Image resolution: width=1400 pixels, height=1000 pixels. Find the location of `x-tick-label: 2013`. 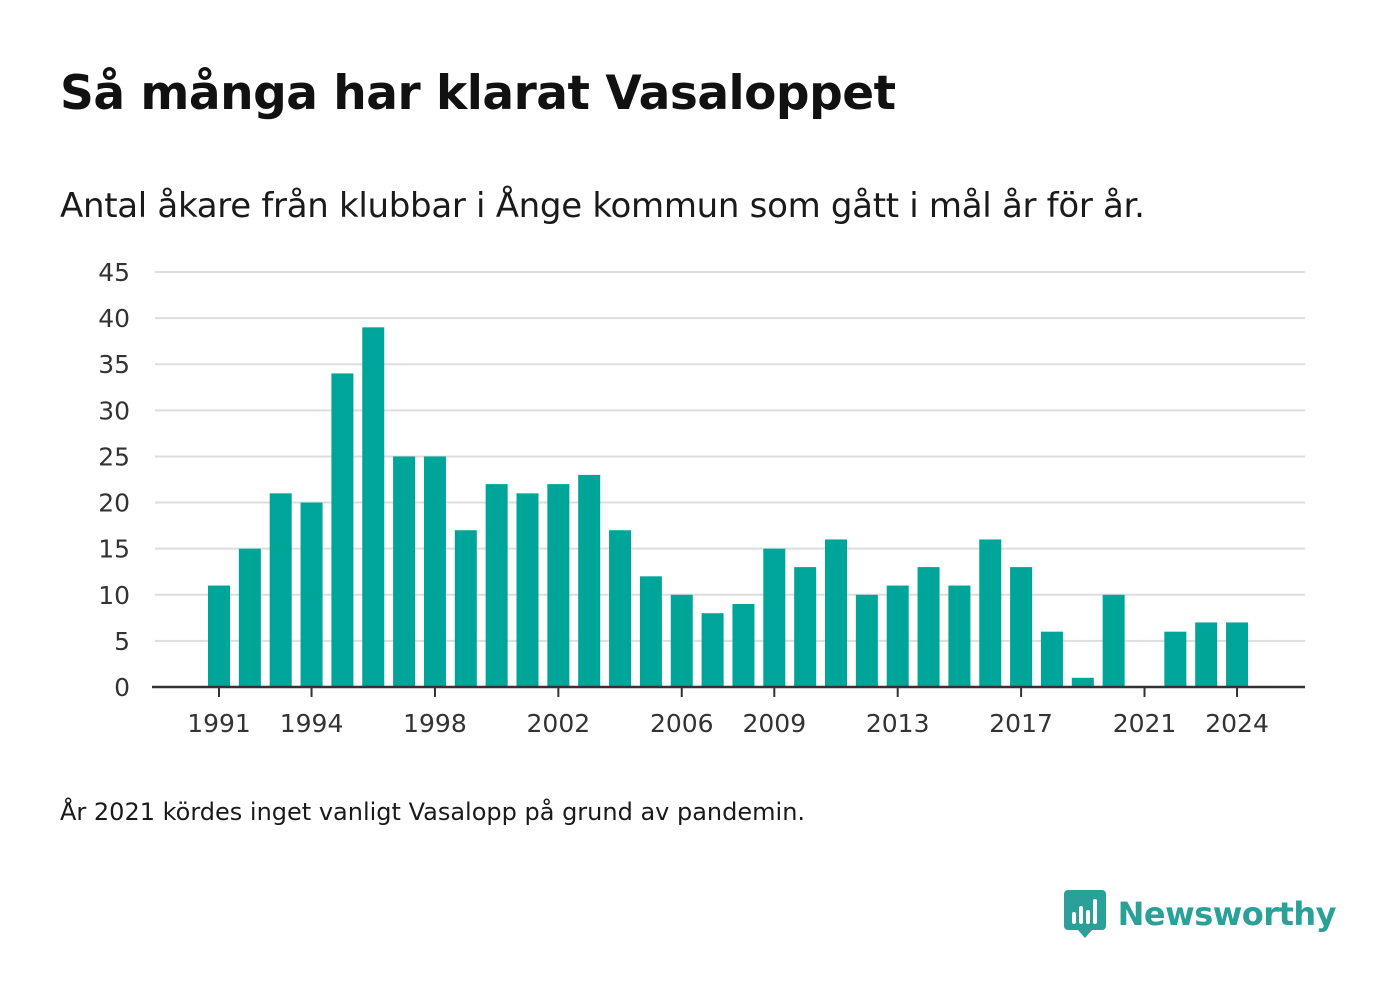

x-tick-label: 2013 is located at coordinates (898, 723).